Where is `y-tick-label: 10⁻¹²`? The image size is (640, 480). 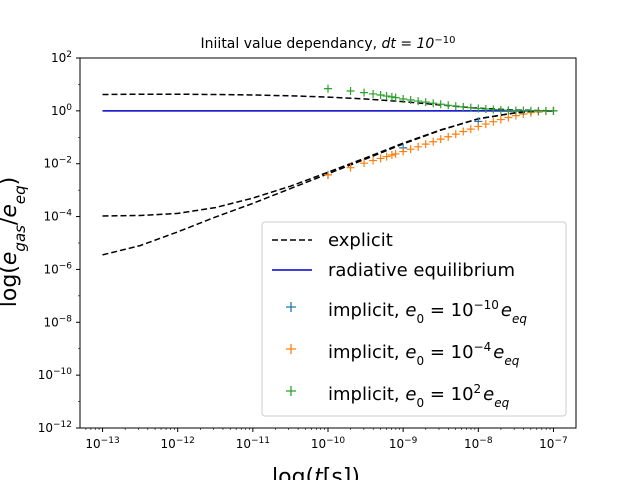 y-tick-label: 10⁻¹² is located at coordinates (55, 427).